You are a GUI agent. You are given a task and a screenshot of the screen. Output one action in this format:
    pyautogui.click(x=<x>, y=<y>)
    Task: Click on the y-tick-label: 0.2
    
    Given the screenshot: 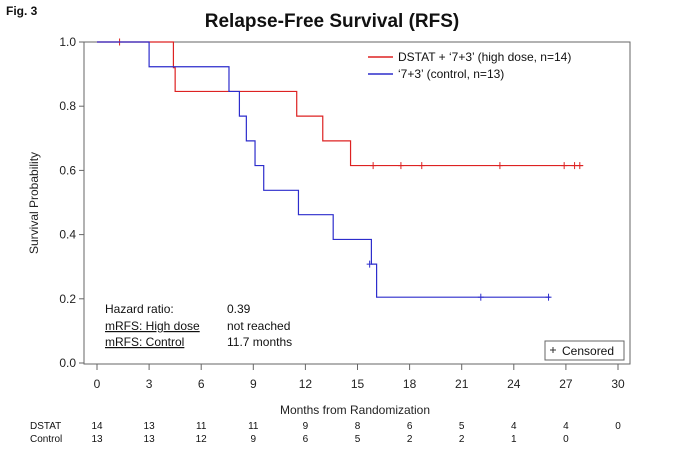 What is the action you would take?
    pyautogui.click(x=67, y=299)
    